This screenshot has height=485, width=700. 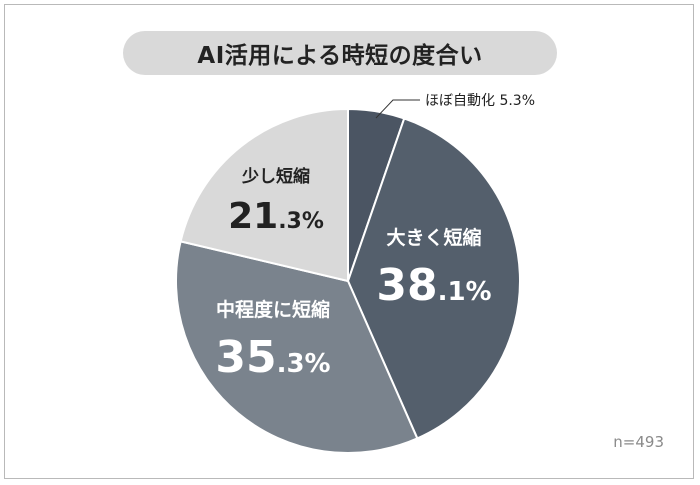 What do you see at coordinates (433, 237) in the screenshot?
I see `slice-1-label: 大きく短縮` at bounding box center [433, 237].